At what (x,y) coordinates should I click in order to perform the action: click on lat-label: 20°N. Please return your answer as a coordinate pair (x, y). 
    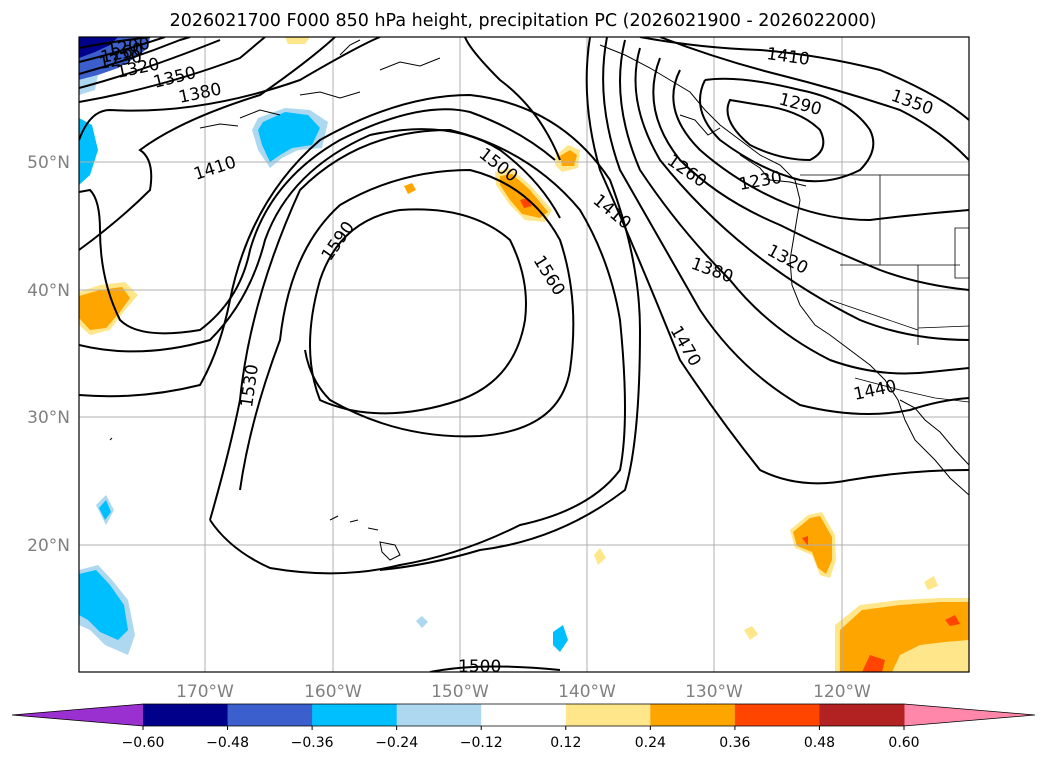
    Looking at the image, I should click on (48, 546).